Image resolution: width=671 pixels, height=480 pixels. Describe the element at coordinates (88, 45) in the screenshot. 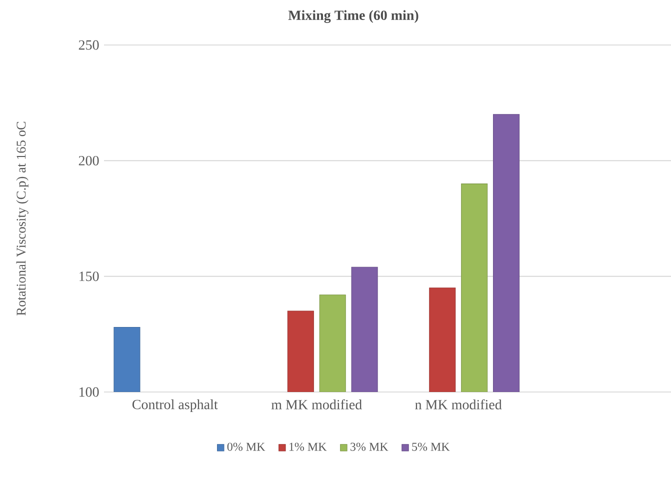

I see `y-tick-label: 250` at that location.